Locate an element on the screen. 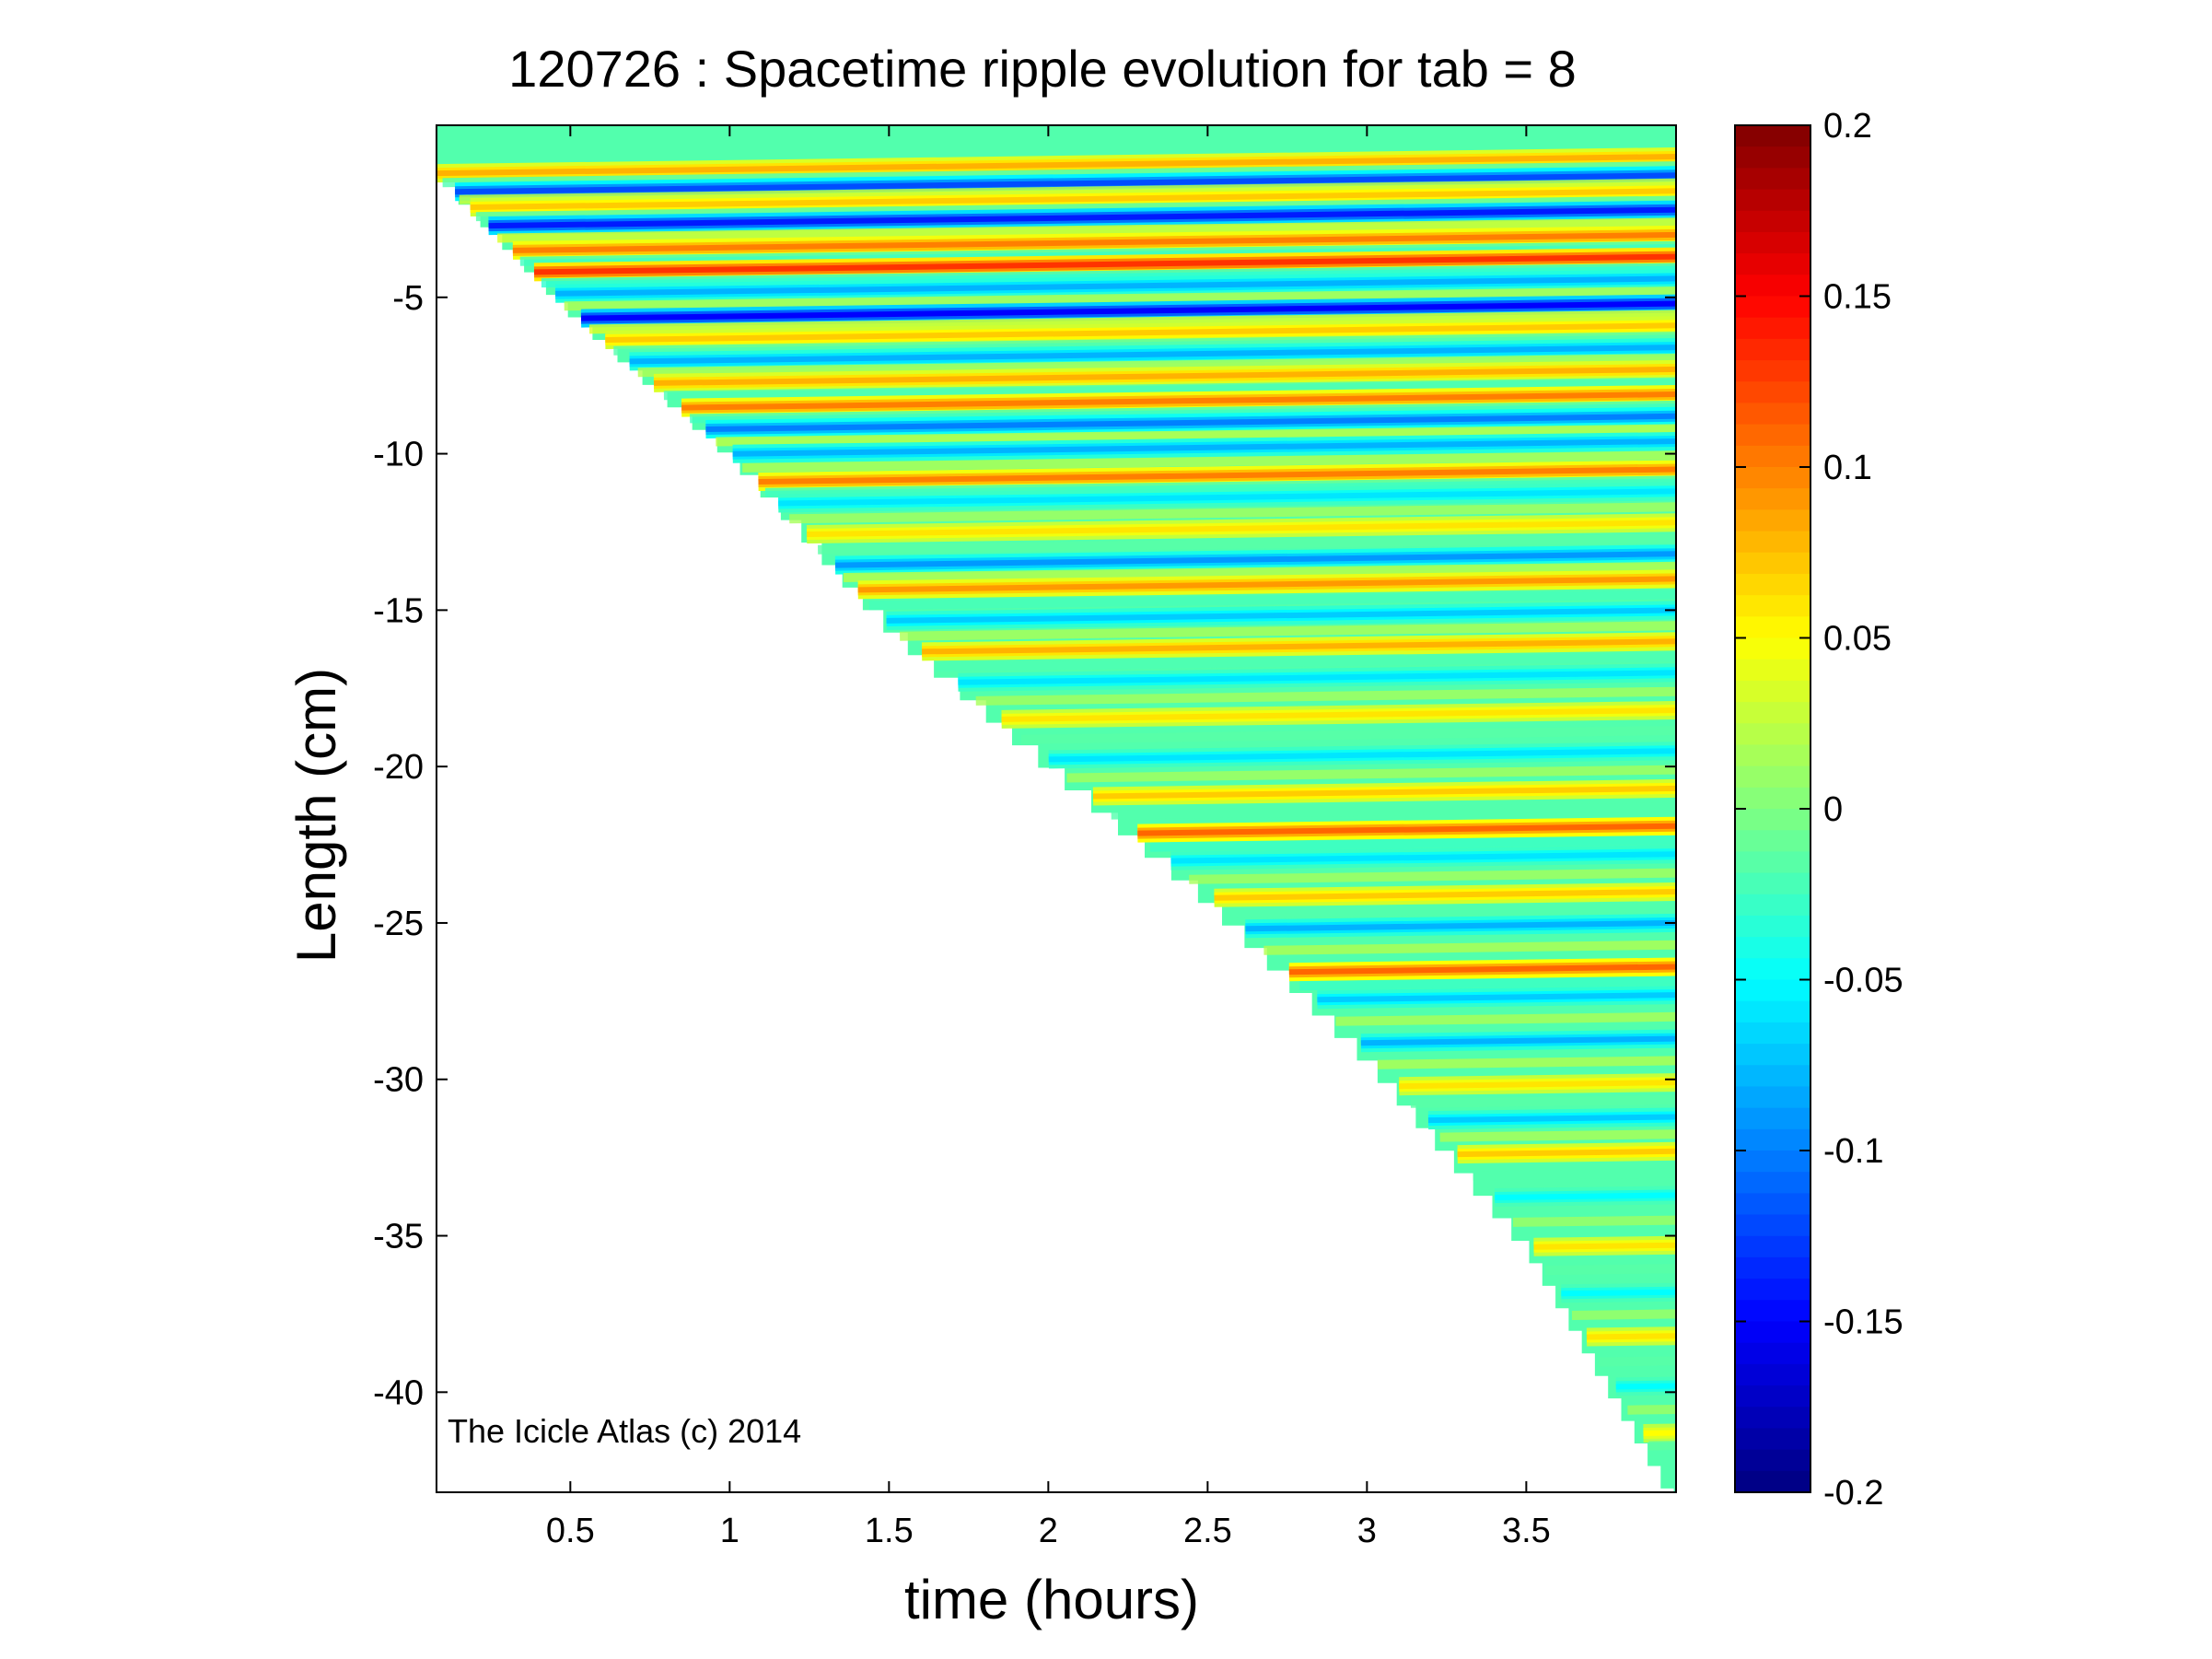 This screenshot has width=2212, height=1659. x-axis-label: time (hours) is located at coordinates (1052, 1599).